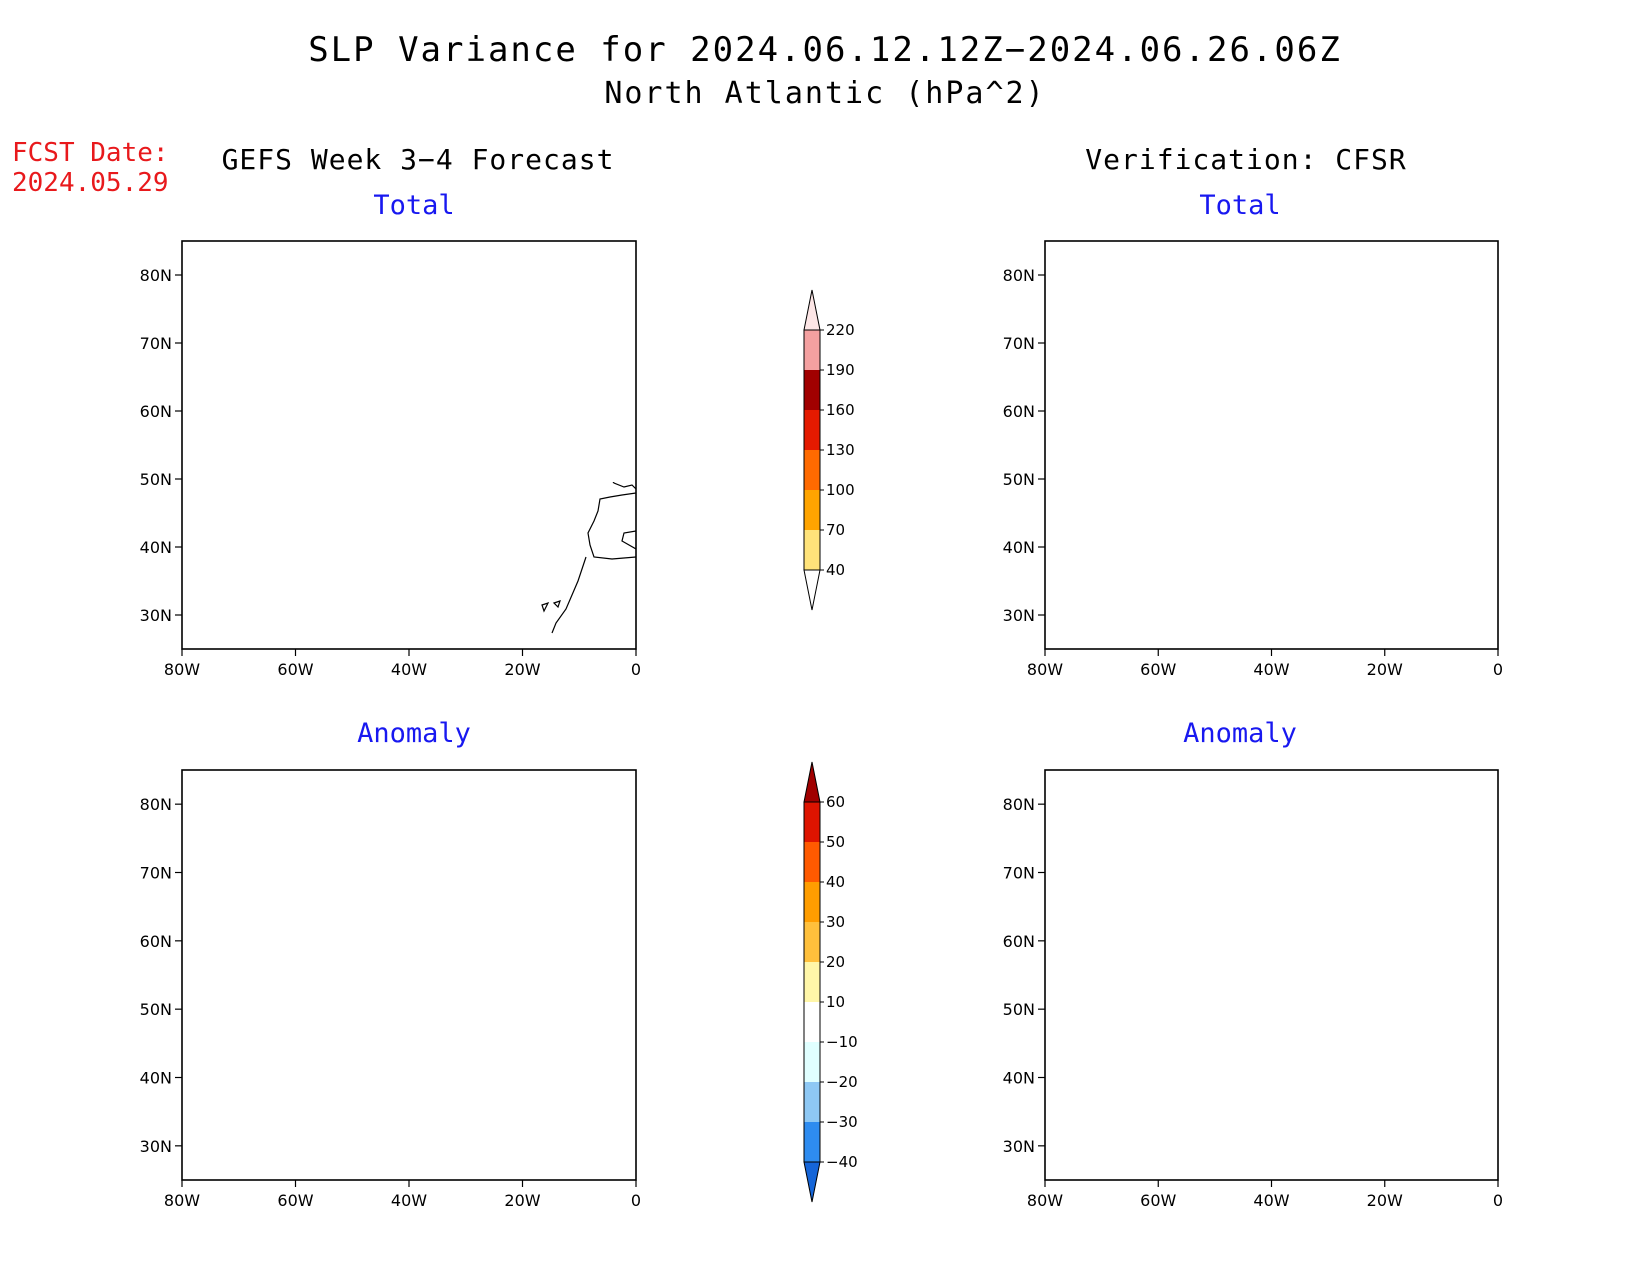 Image resolution: width=1650 pixels, height=1275 pixels. Describe the element at coordinates (156, 873) in the screenshot. I see `forecast-anomaly-lat-label: 70N` at that location.